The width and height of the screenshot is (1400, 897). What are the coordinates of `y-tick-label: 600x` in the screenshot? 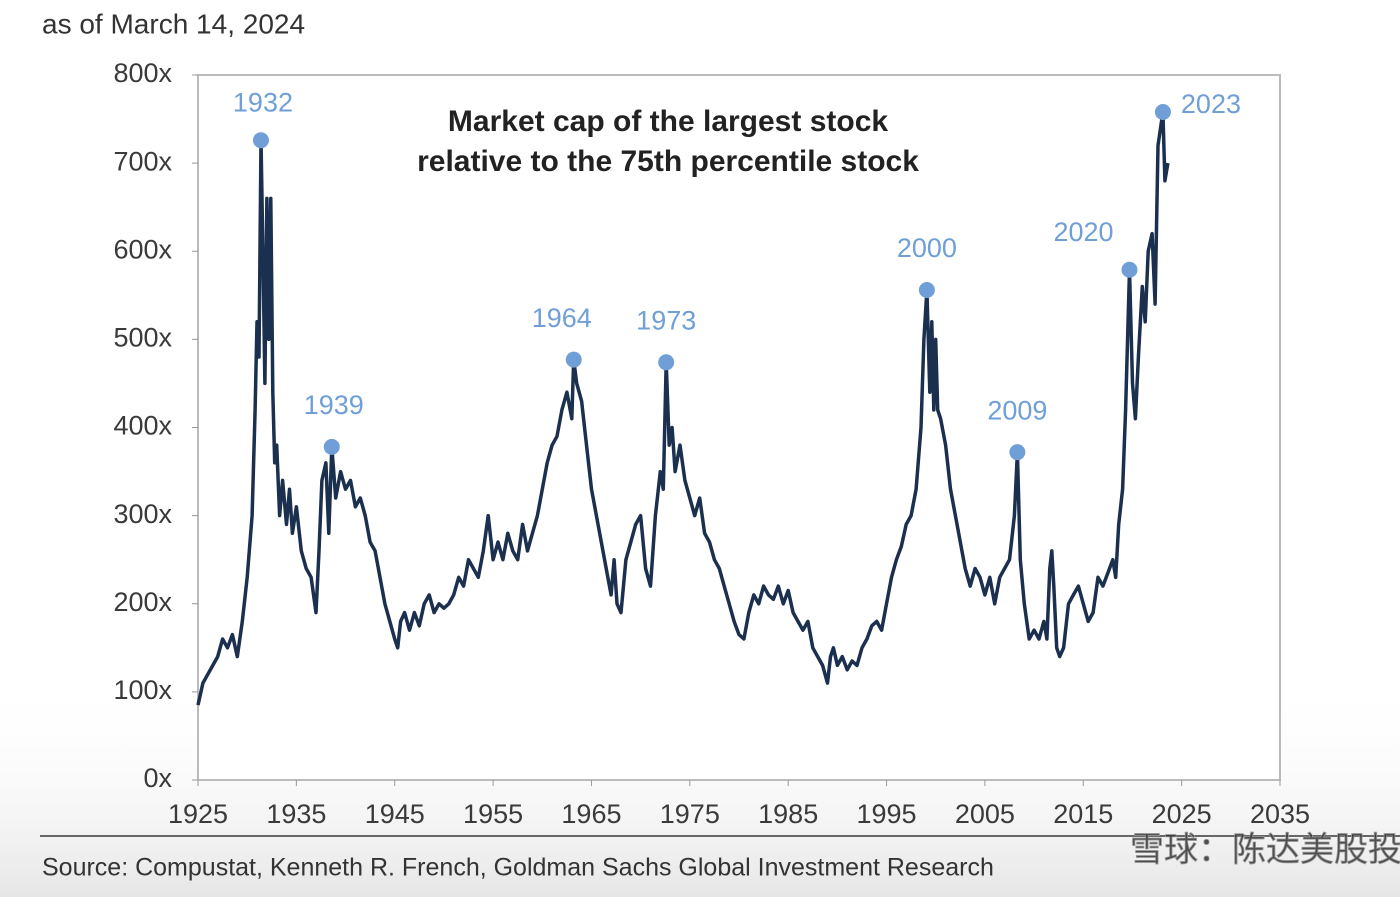 It's located at (142, 249).